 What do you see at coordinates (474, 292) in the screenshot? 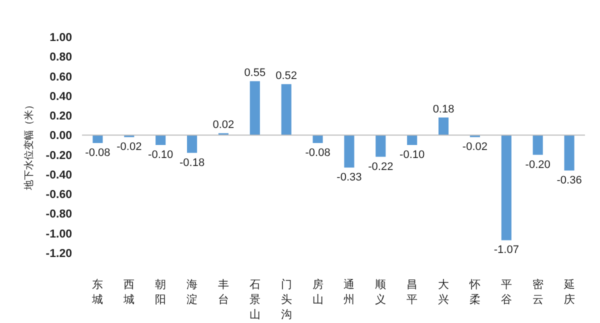
I see `x-tick-label: 怀柔` at bounding box center [474, 292].